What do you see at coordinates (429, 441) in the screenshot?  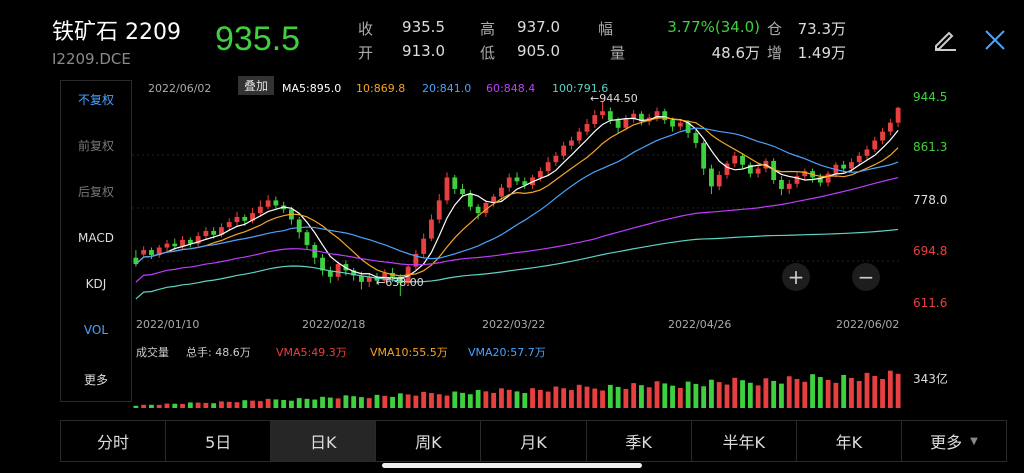 I see `tab-weekly-k: 周K` at bounding box center [429, 441].